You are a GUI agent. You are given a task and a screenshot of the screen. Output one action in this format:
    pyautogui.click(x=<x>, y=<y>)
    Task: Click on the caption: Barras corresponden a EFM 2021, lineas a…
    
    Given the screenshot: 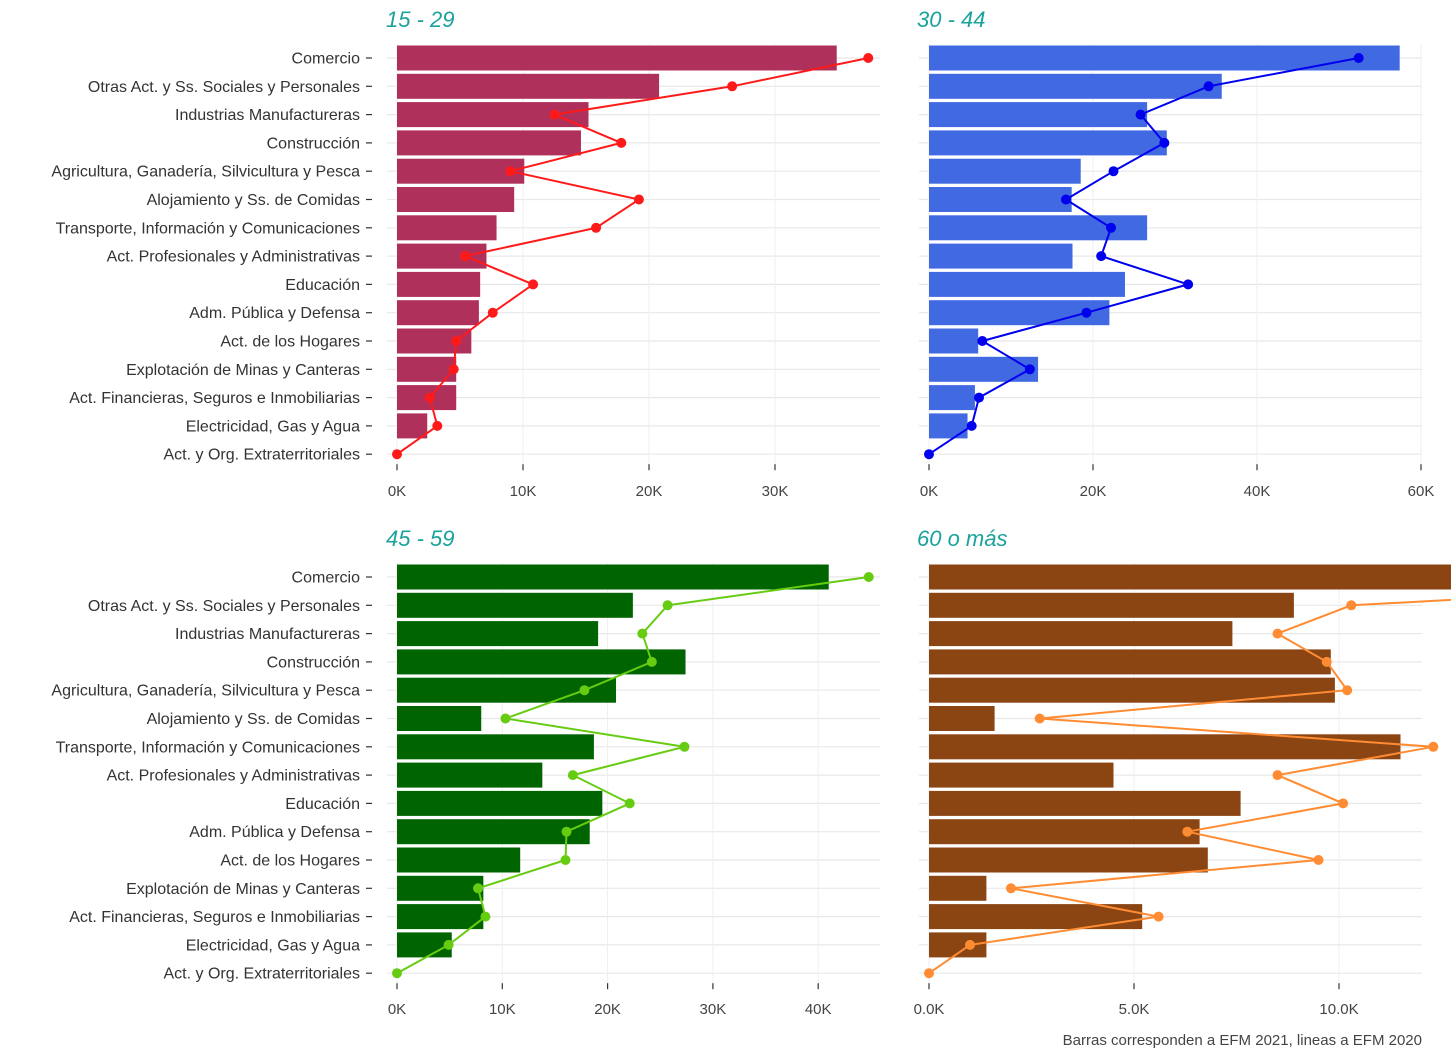 What is the action you would take?
    pyautogui.click(x=1242, y=1040)
    